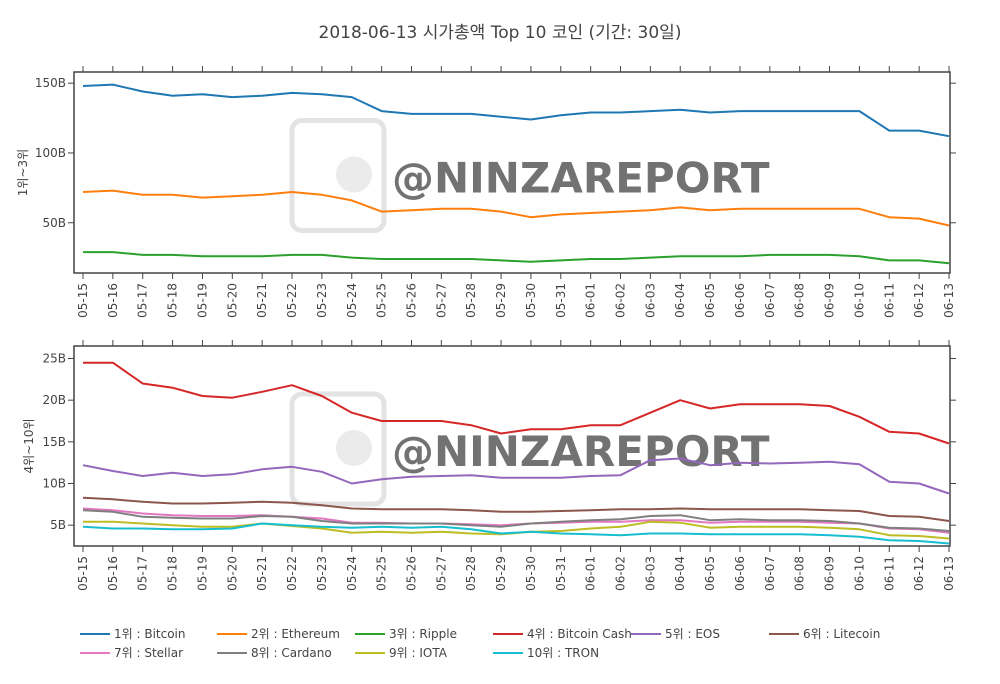 This screenshot has height=684, width=1000. I want to click on legend-label: 8위 : Cardano, so click(291, 653).